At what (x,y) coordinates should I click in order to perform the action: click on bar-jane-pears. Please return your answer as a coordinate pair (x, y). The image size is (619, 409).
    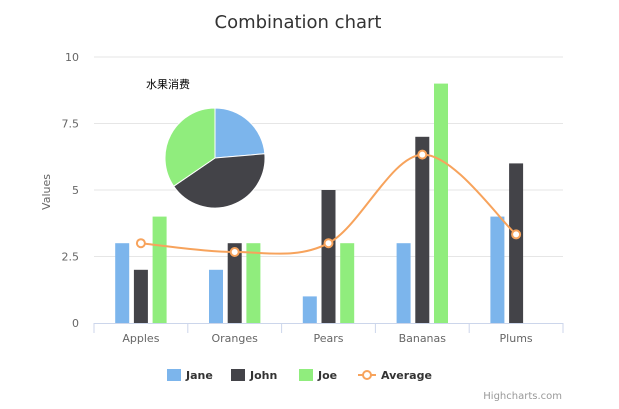
    Looking at the image, I should click on (309, 309).